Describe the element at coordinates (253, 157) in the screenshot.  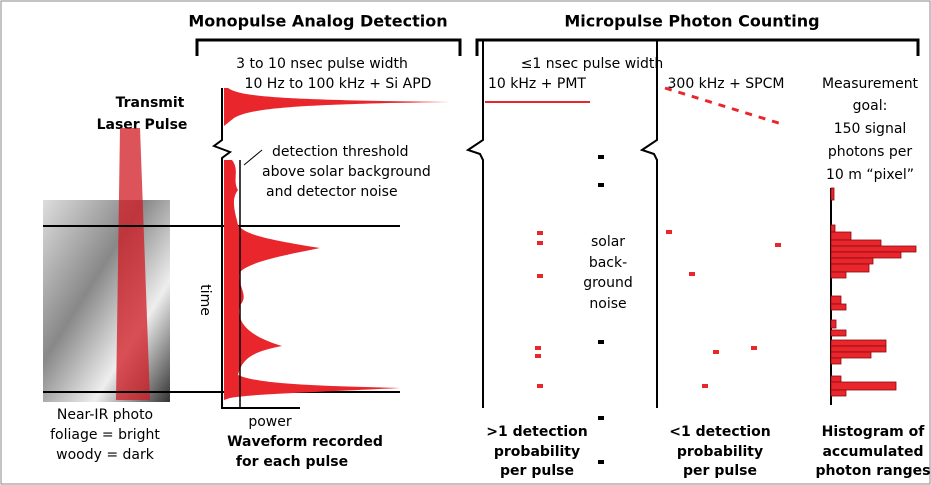
I see `pointer` at that location.